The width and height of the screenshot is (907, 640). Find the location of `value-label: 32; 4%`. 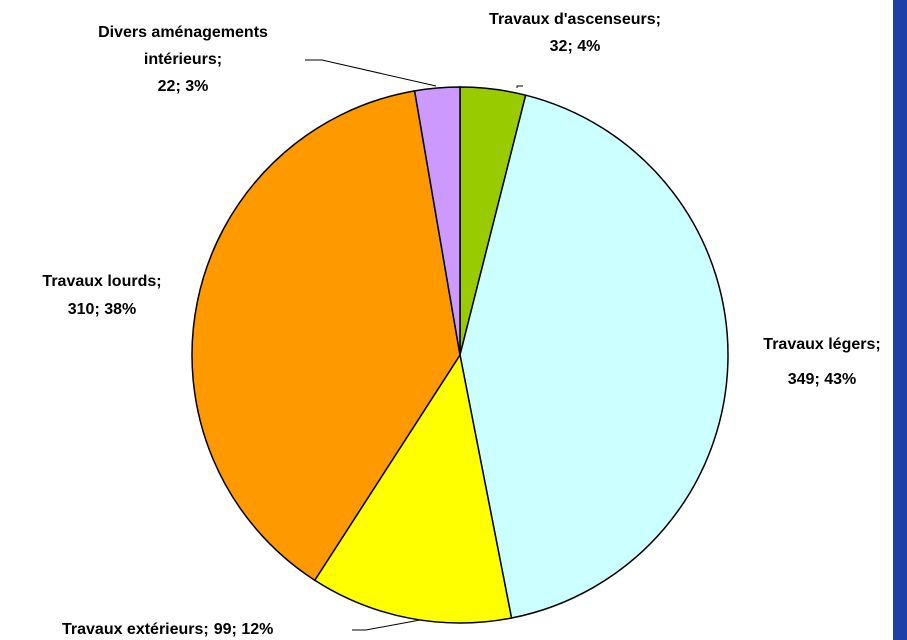

value-label: 32; 4% is located at coordinates (575, 46).